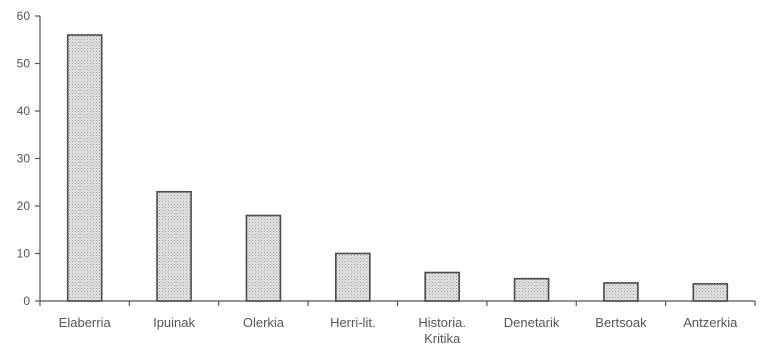 The image size is (760, 348). What do you see at coordinates (174, 322) in the screenshot?
I see `x-category-label: Ipuinak` at bounding box center [174, 322].